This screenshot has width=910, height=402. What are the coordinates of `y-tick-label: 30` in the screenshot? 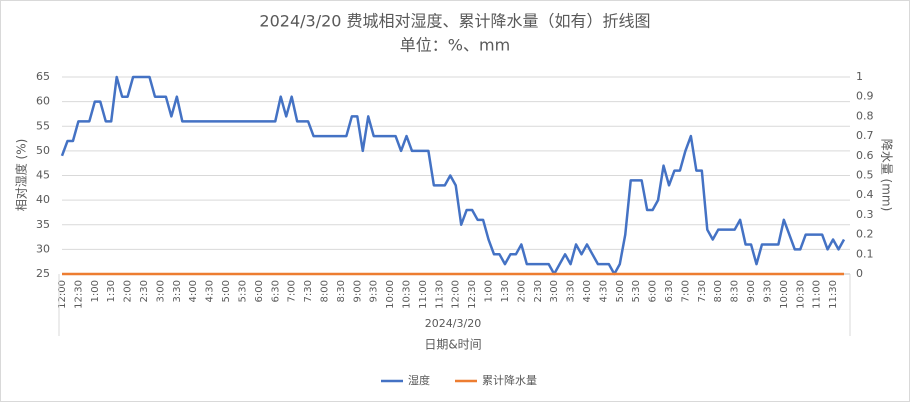 It's located at (43, 248).